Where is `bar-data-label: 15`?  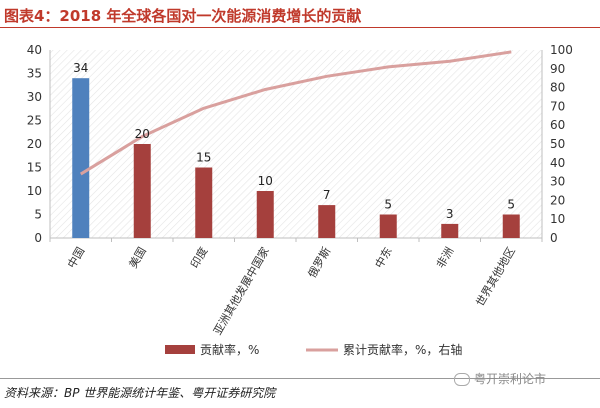
bar-data-label: 15 is located at coordinates (203, 158).